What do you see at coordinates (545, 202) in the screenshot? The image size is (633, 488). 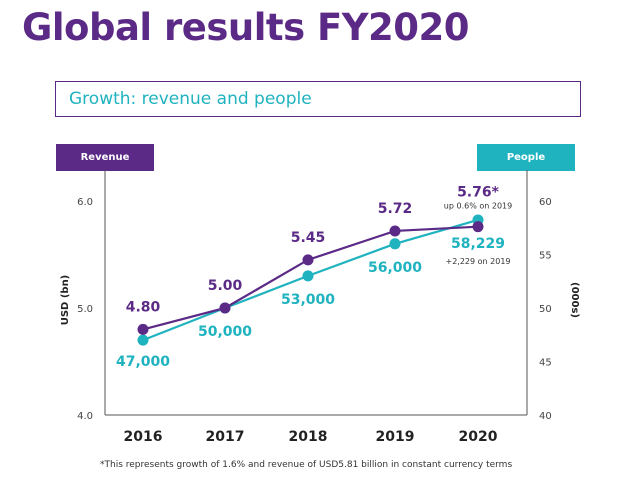 I see `right-tick-label: 60` at bounding box center [545, 202].